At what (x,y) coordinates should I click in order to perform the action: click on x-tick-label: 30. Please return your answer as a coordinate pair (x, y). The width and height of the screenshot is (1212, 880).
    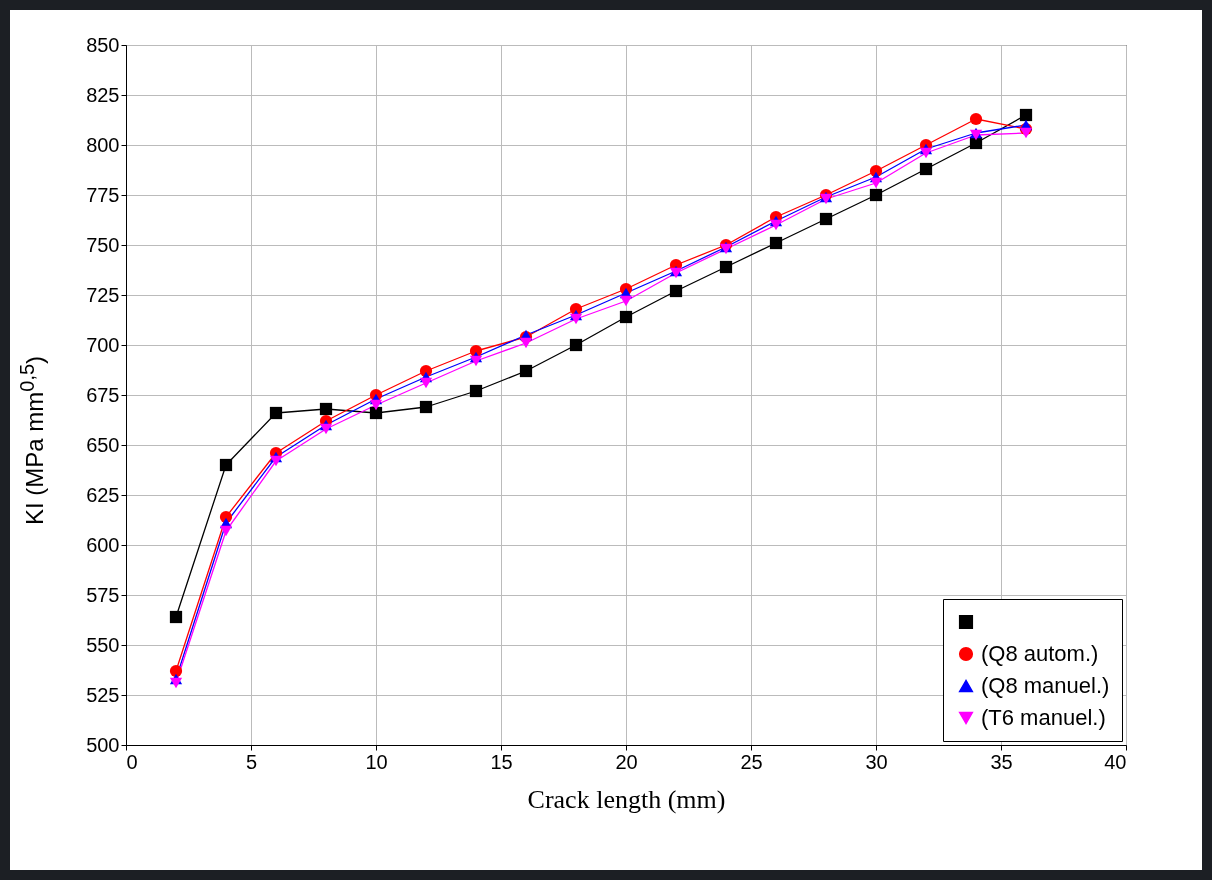
    Looking at the image, I should click on (876, 761).